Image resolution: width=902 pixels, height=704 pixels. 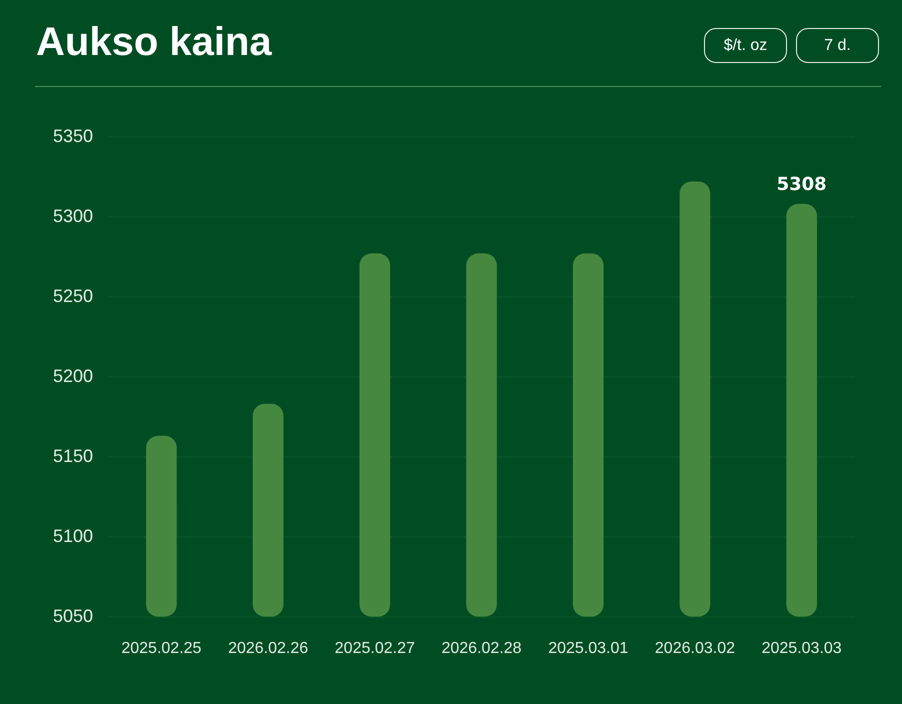 What do you see at coordinates (154, 42) in the screenshot?
I see `chart-title: Aukso kaina` at bounding box center [154, 42].